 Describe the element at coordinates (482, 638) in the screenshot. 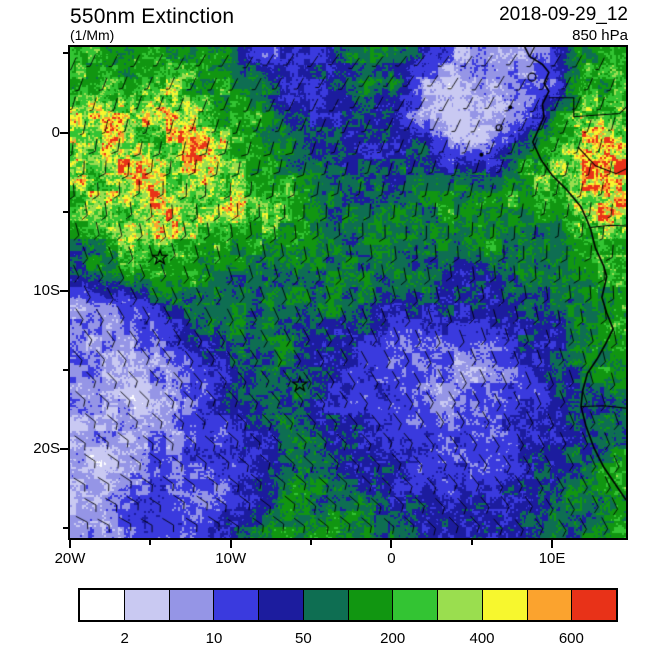

I see `colorbar-label: 400` at that location.